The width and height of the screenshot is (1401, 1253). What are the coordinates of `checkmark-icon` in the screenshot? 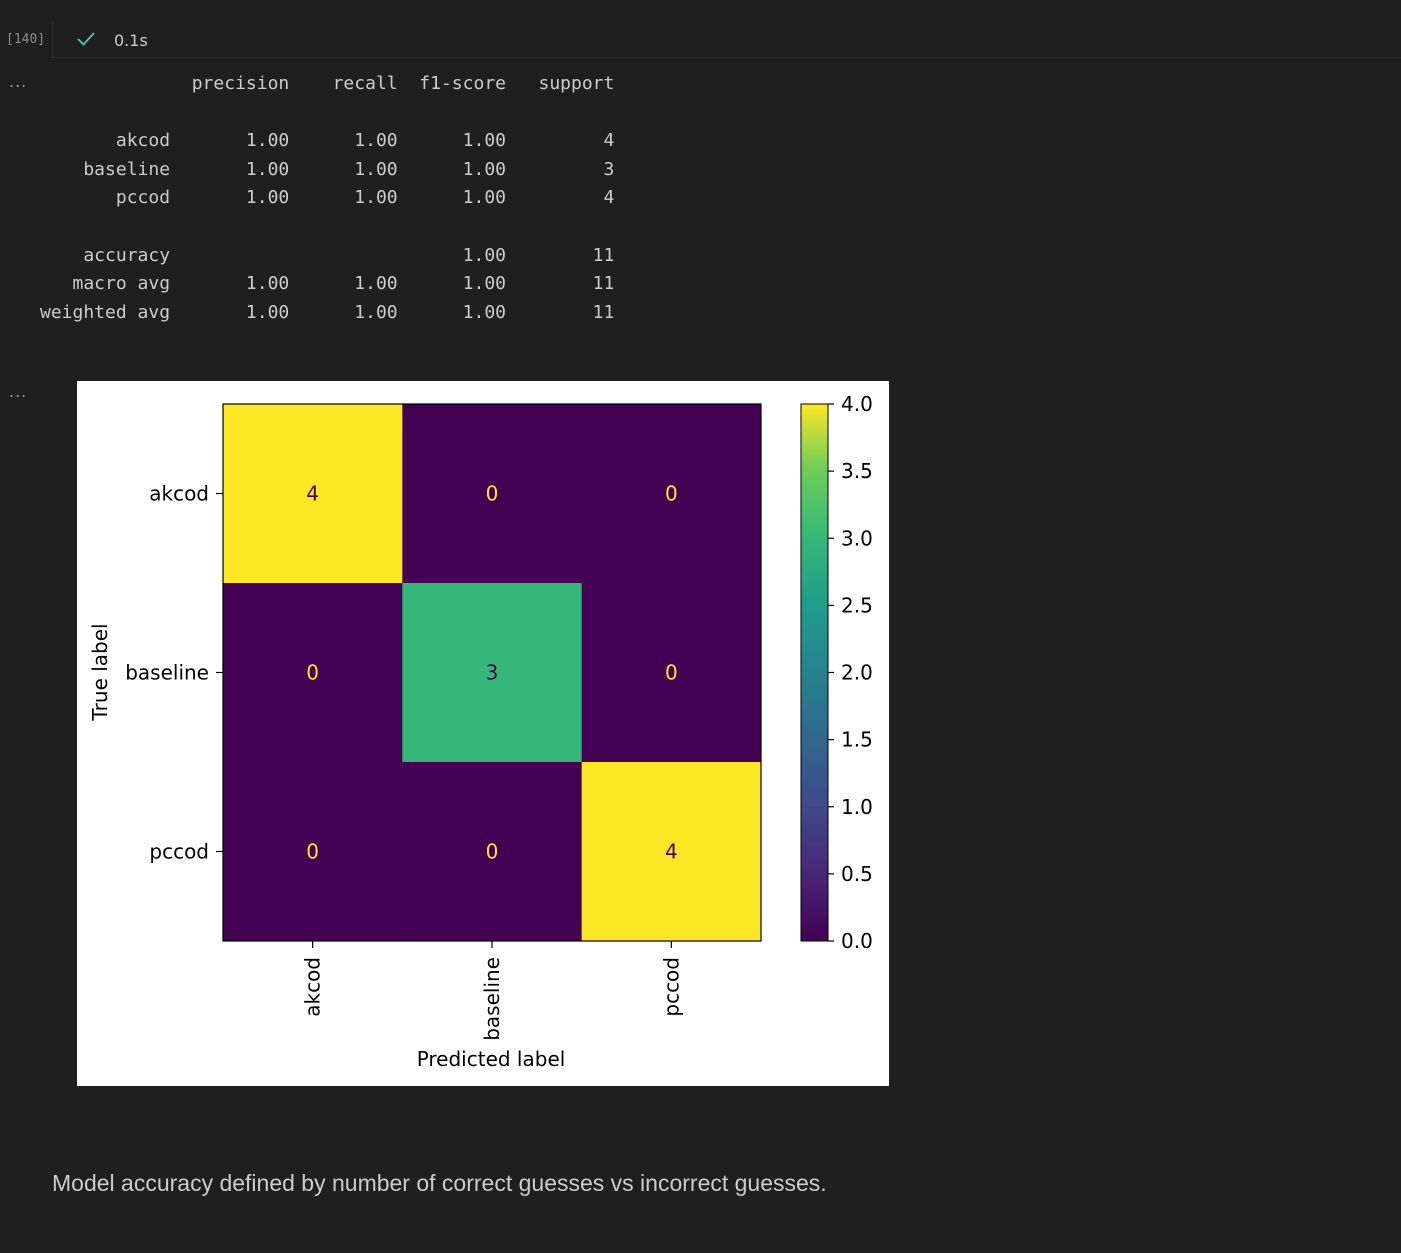 It's located at (86, 39).